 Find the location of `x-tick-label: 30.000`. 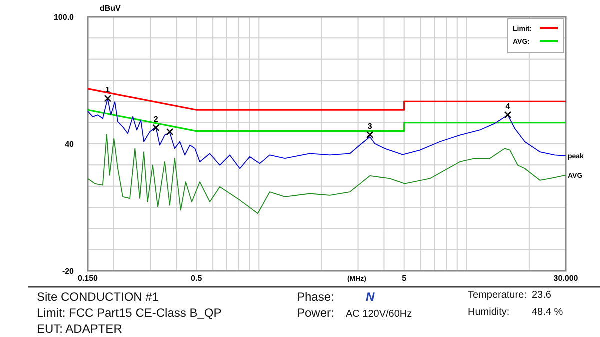

x-tick-label: 30.000 is located at coordinates (566, 278).